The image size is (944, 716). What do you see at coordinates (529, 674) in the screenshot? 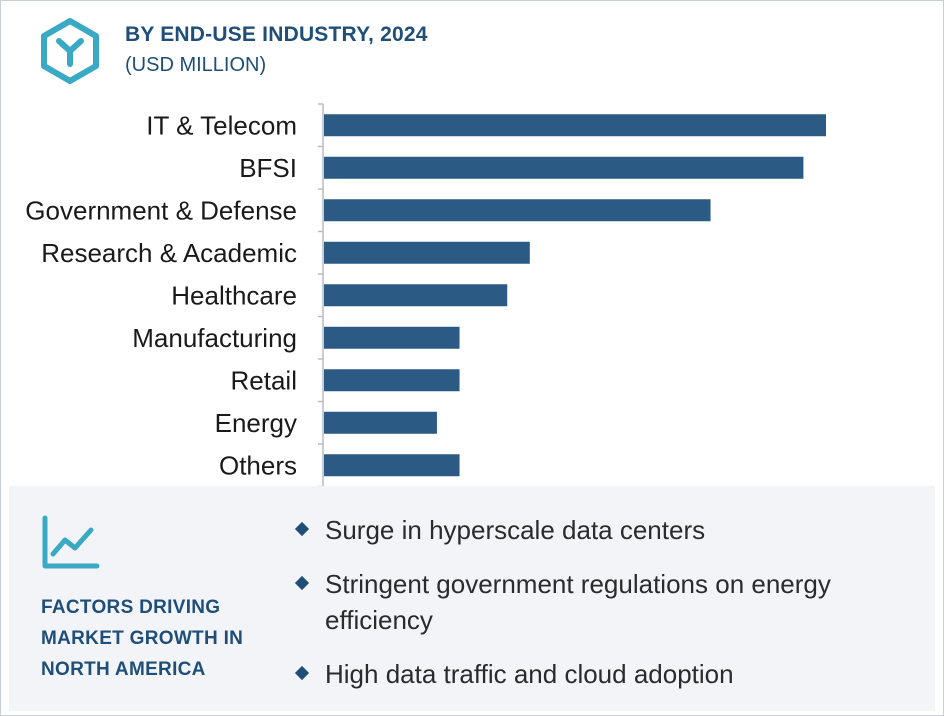
I see `factor-text: High data traffic and cloud adoption` at bounding box center [529, 674].